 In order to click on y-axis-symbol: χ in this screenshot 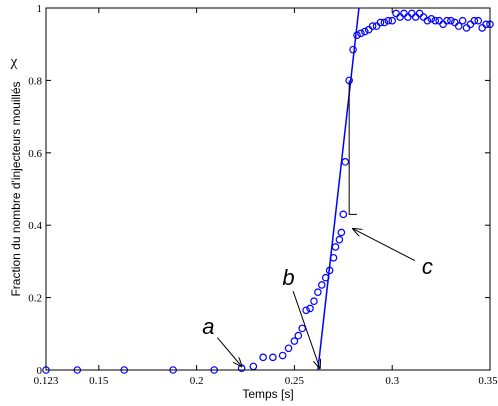, I will do `click(14, 62)`.